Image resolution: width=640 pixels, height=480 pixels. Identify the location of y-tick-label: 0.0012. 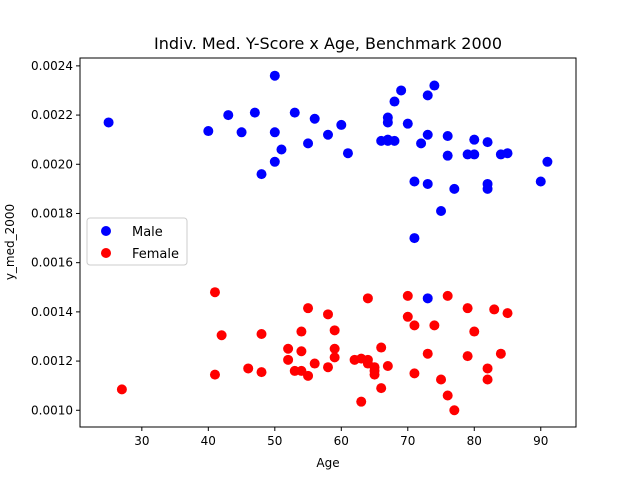
(52, 361).